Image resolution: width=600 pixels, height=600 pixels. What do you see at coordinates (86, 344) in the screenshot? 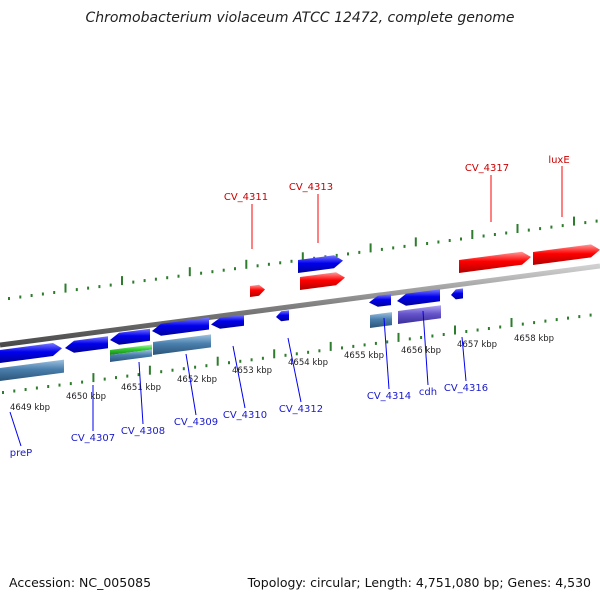
I see `gene-arrow-cv4307` at bounding box center [86, 344].